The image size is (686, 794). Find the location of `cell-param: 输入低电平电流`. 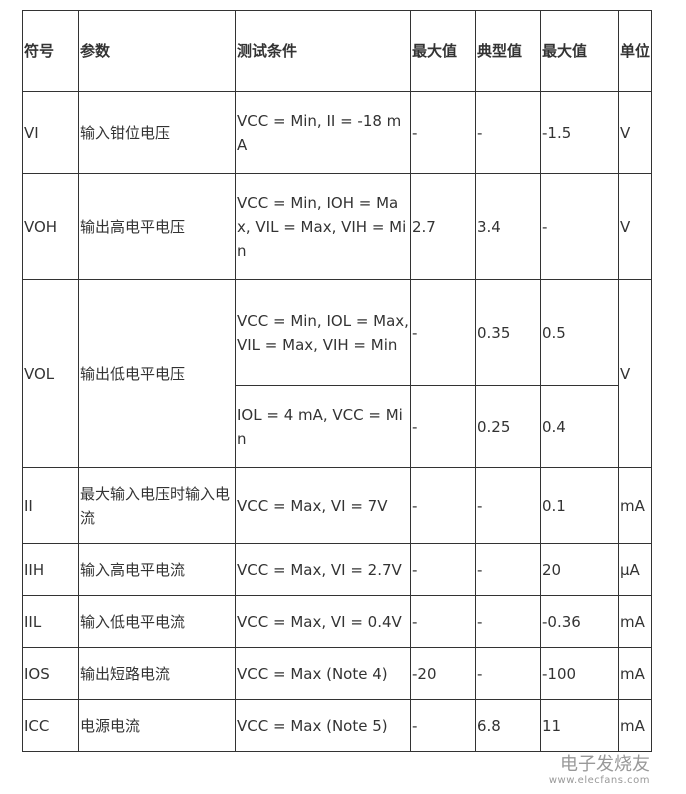

cell-param: 输入低电平电流 is located at coordinates (157, 621).